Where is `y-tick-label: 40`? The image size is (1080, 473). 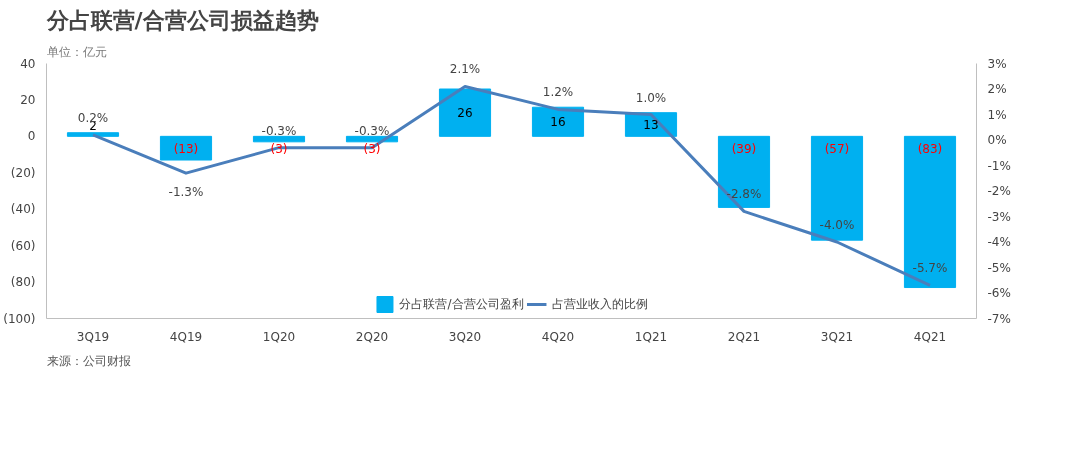
y-tick-label: 40 is located at coordinates (28, 63).